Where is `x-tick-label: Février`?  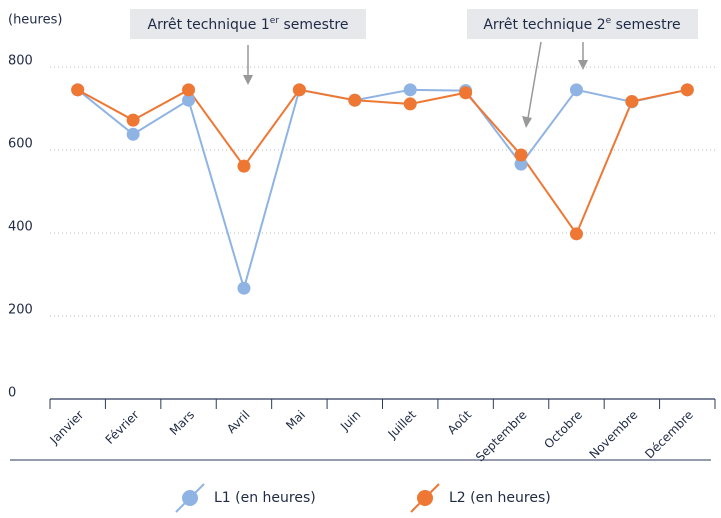
x-tick-label: Février is located at coordinates (122, 427).